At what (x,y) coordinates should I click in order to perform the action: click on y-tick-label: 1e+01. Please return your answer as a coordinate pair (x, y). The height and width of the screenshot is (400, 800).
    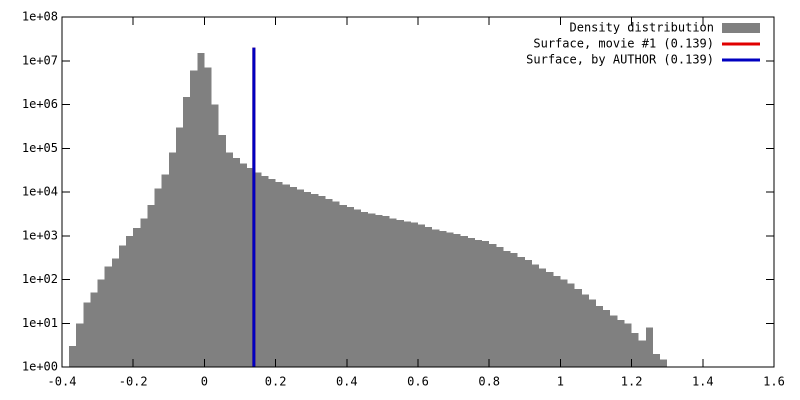
    Looking at the image, I should click on (40, 323).